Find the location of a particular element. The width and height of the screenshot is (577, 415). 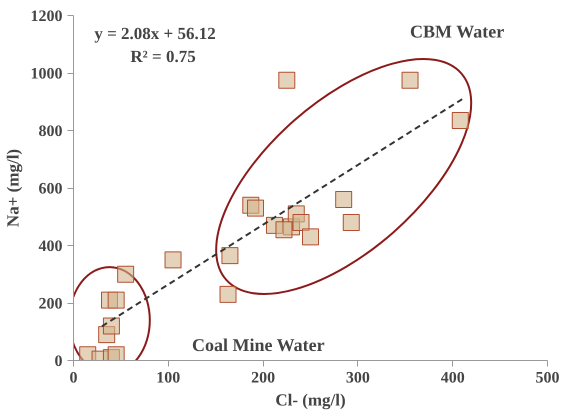

annotation: CBM Water is located at coordinates (457, 31).